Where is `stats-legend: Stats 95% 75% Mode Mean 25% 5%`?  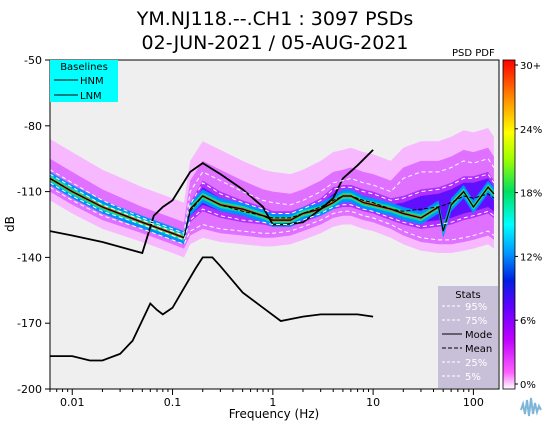
stats-legend: Stats 95% 75% Mode Mean 25% 5% is located at coordinates (468, 337).